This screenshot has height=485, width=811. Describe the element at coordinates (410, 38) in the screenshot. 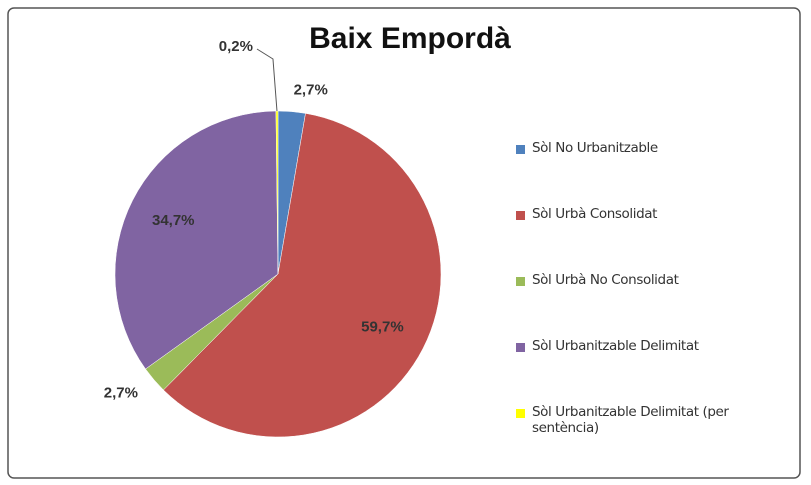

I see `chart-title: Baix Empordà` at that location.